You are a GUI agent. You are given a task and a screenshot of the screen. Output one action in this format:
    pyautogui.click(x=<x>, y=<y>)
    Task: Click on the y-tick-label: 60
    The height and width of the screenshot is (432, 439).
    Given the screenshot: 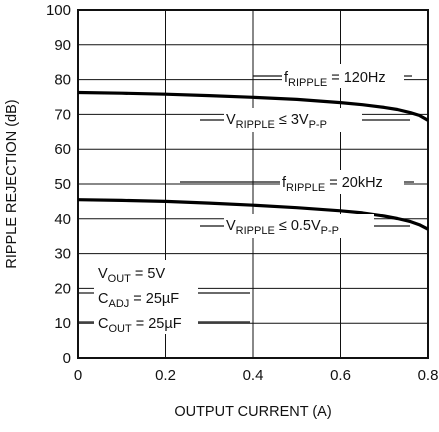 What is the action you would take?
    pyautogui.click(x=62, y=149)
    